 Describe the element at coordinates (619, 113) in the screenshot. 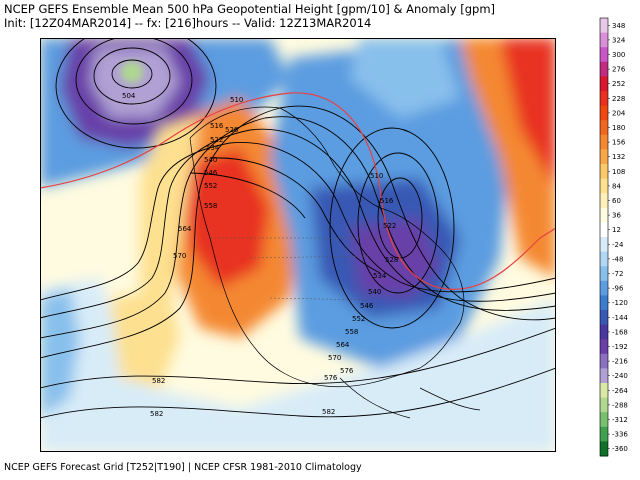

I see `colorbar-tick-label: 204` at that location.